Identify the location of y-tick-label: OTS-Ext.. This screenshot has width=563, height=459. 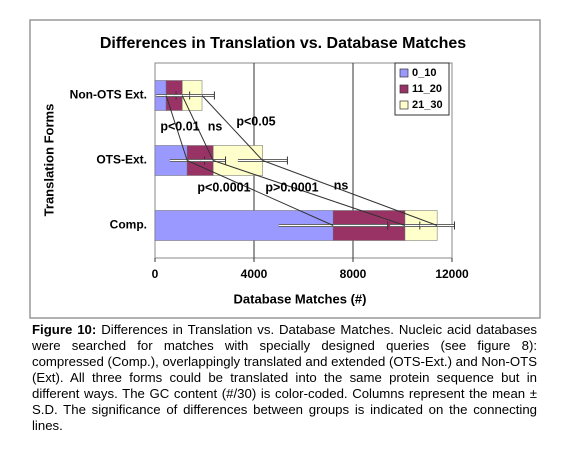
(121, 160).